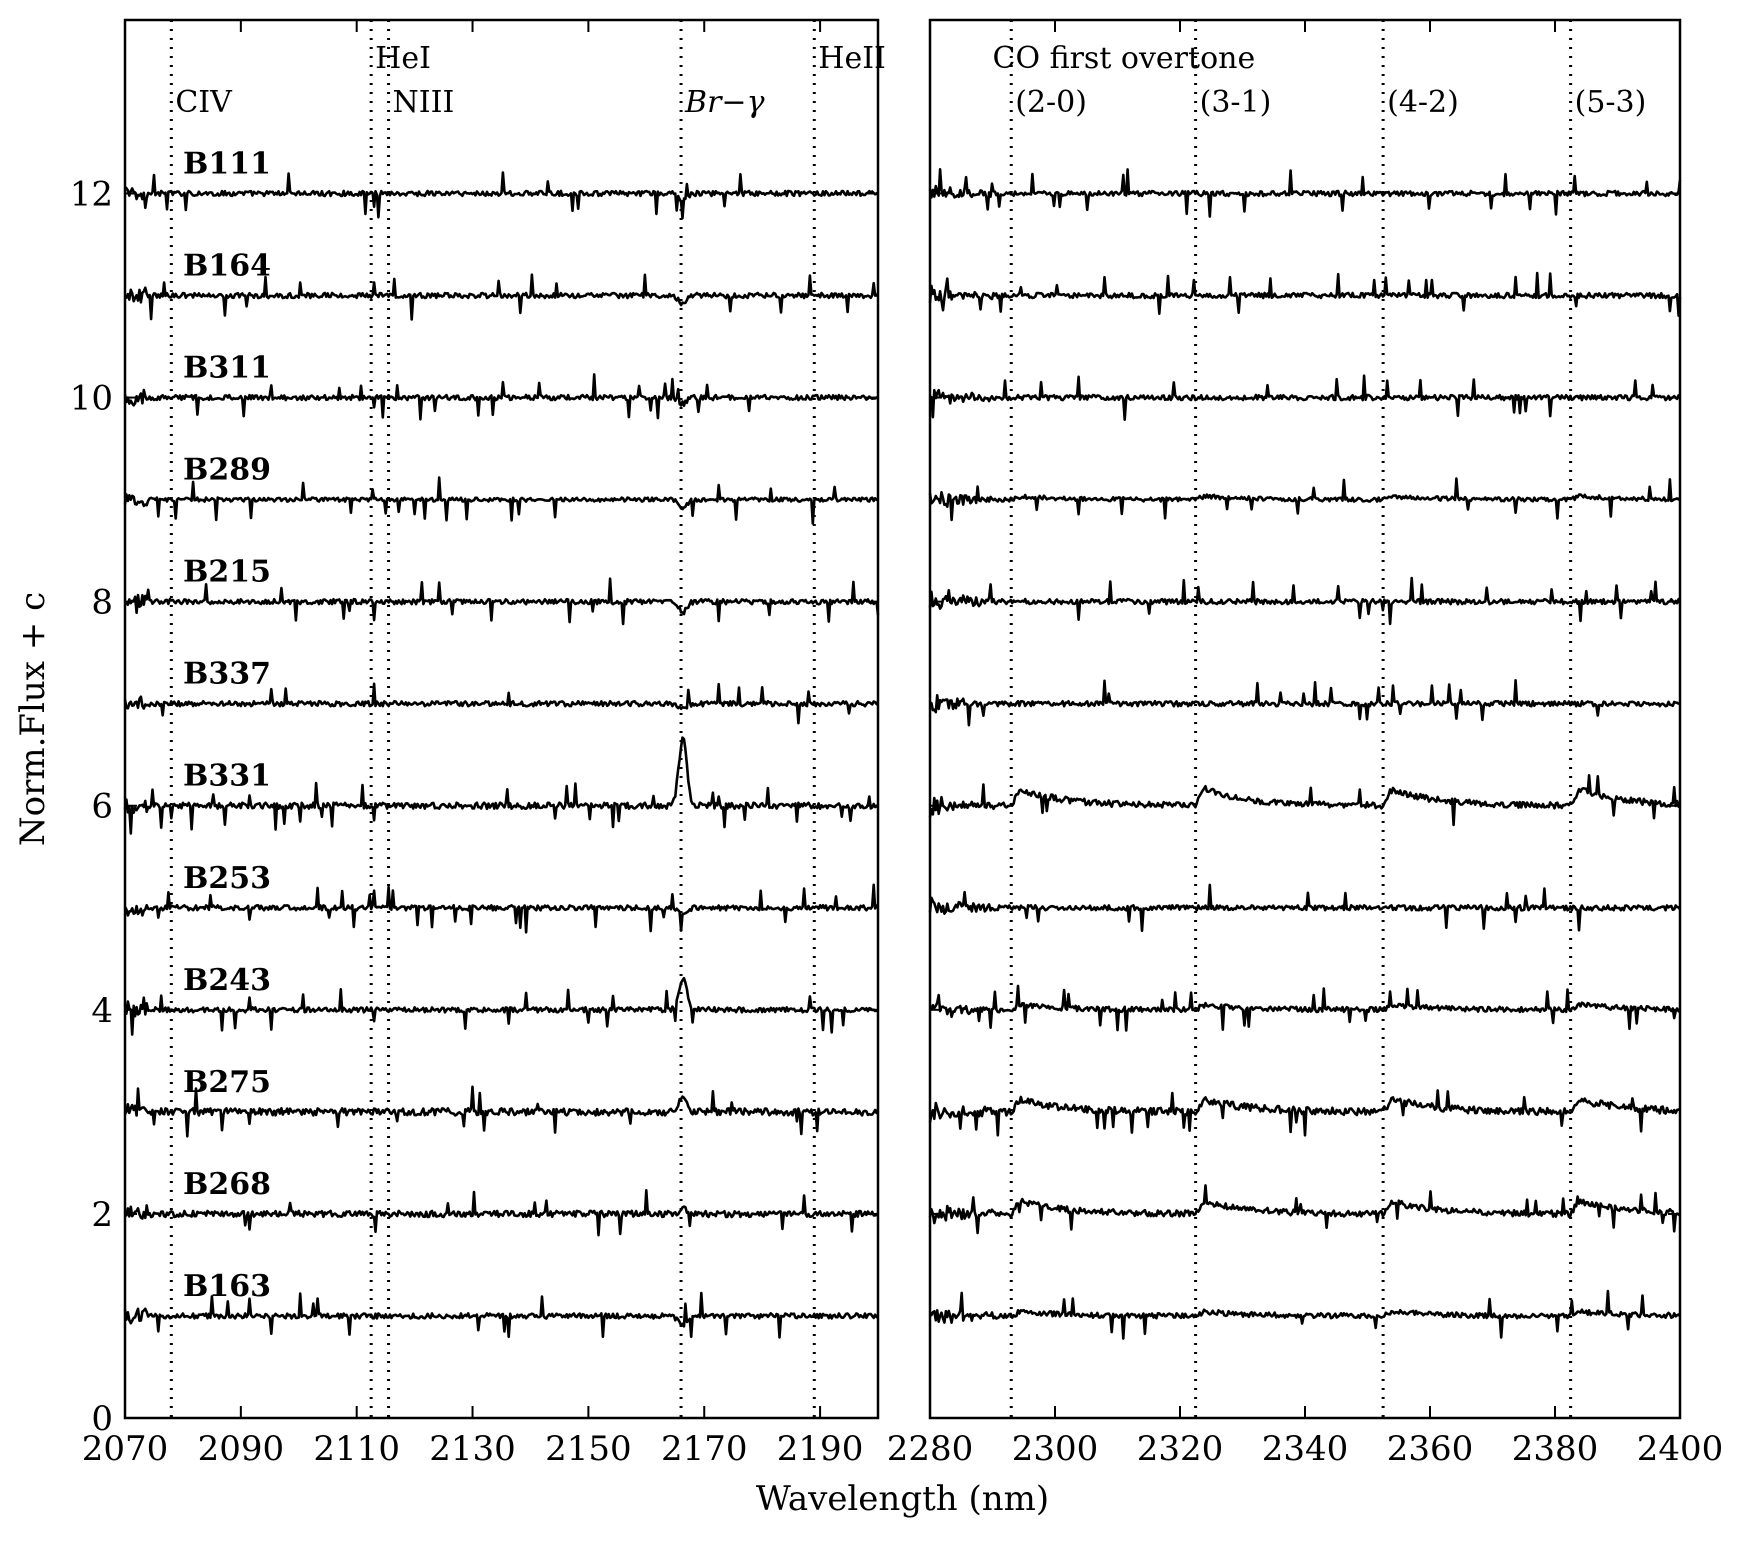 This screenshot has width=1742, height=1543. What do you see at coordinates (501, 1315) in the screenshot?
I see `spectrum-B163-left` at bounding box center [501, 1315].